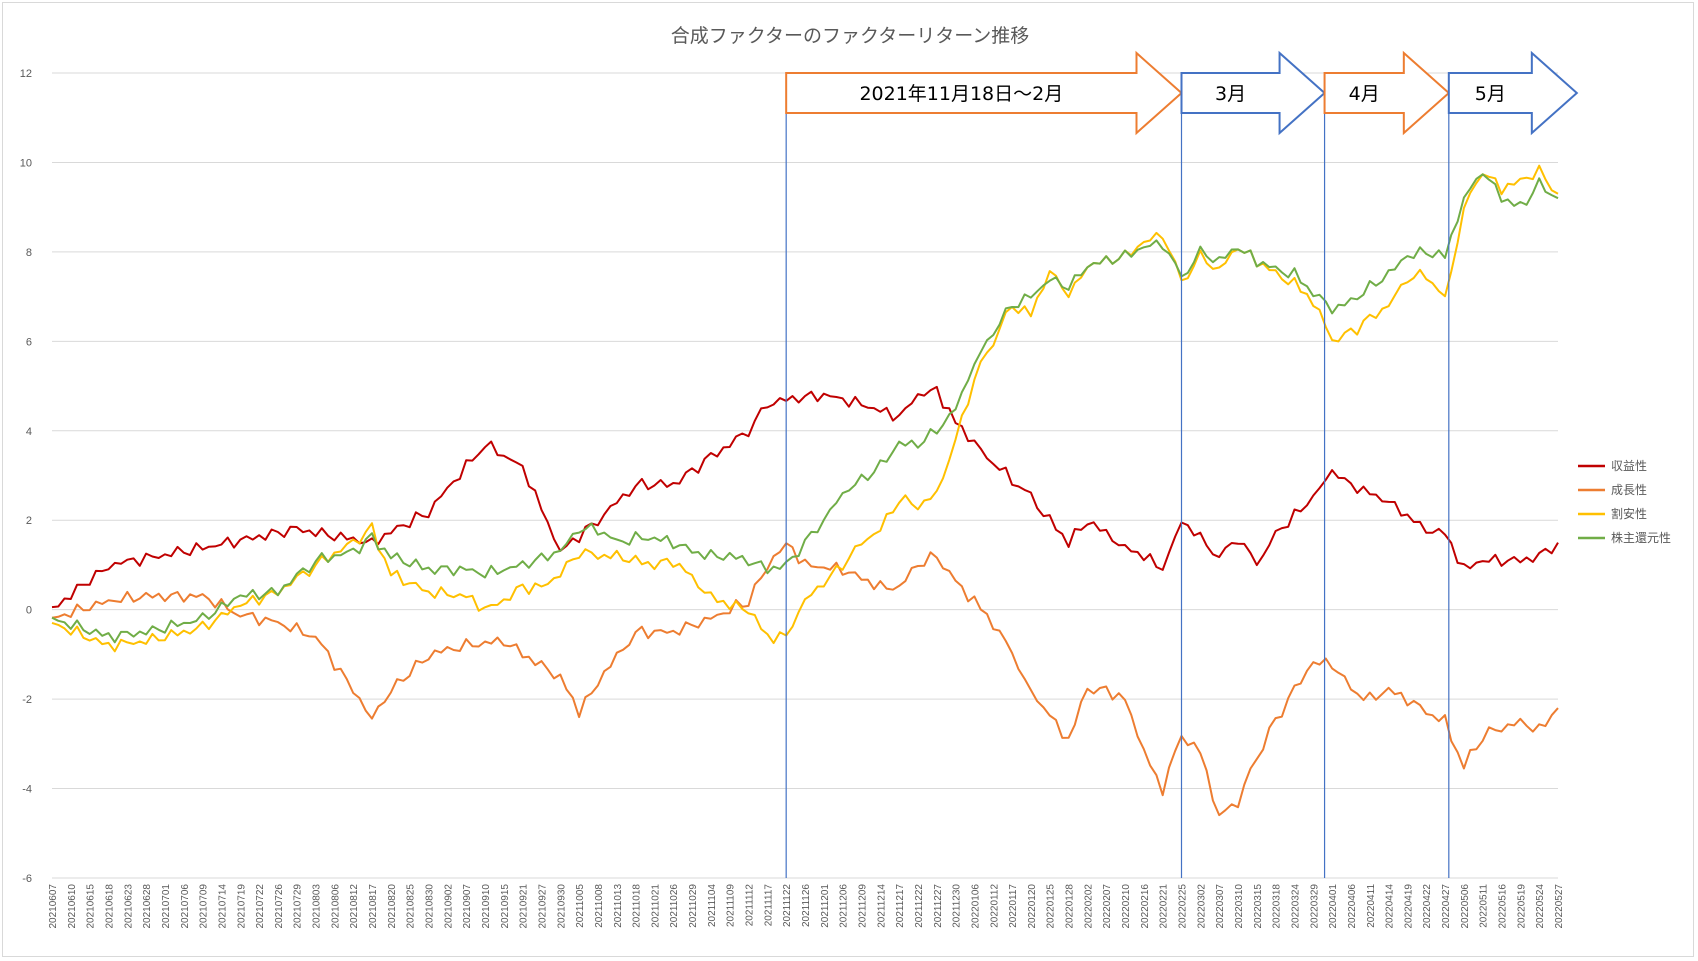 The width and height of the screenshot is (1698, 961). I want to click on x-tick-label: 20220419, so click(1408, 906).